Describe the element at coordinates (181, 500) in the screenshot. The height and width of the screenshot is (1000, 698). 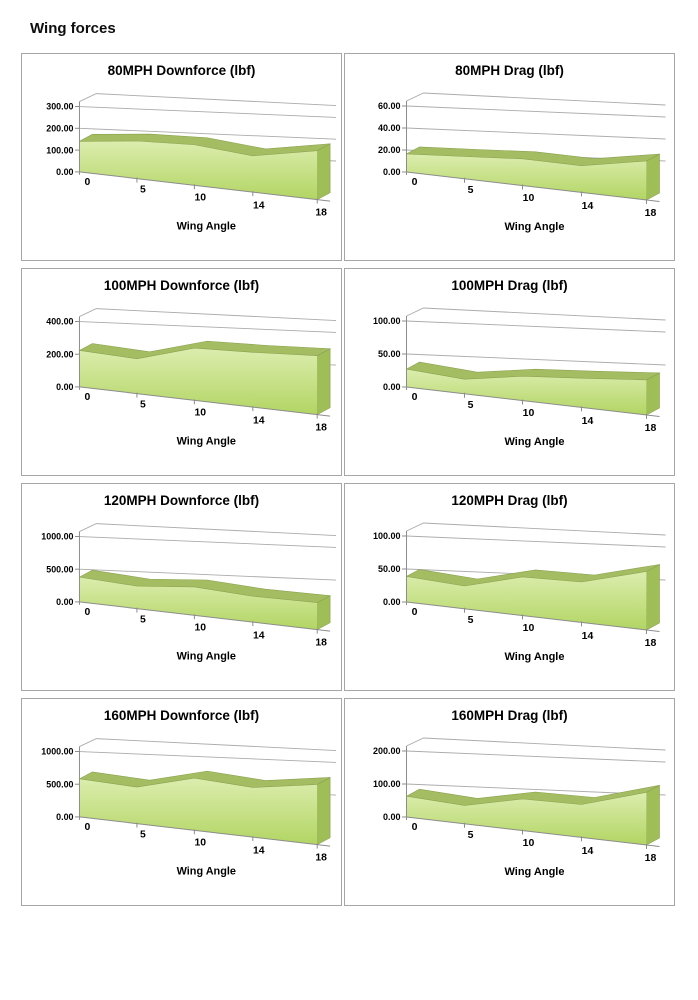
I see `chart-title: 120MPH Downforce (lbf)` at that location.